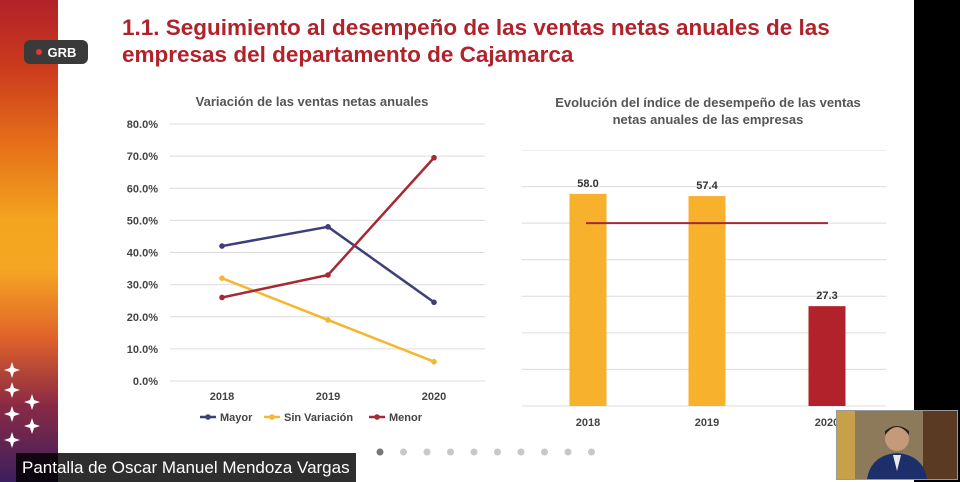 This screenshot has height=482, width=960. What do you see at coordinates (142, 221) in the screenshot?
I see `y-tick-label: 50.0%` at bounding box center [142, 221].